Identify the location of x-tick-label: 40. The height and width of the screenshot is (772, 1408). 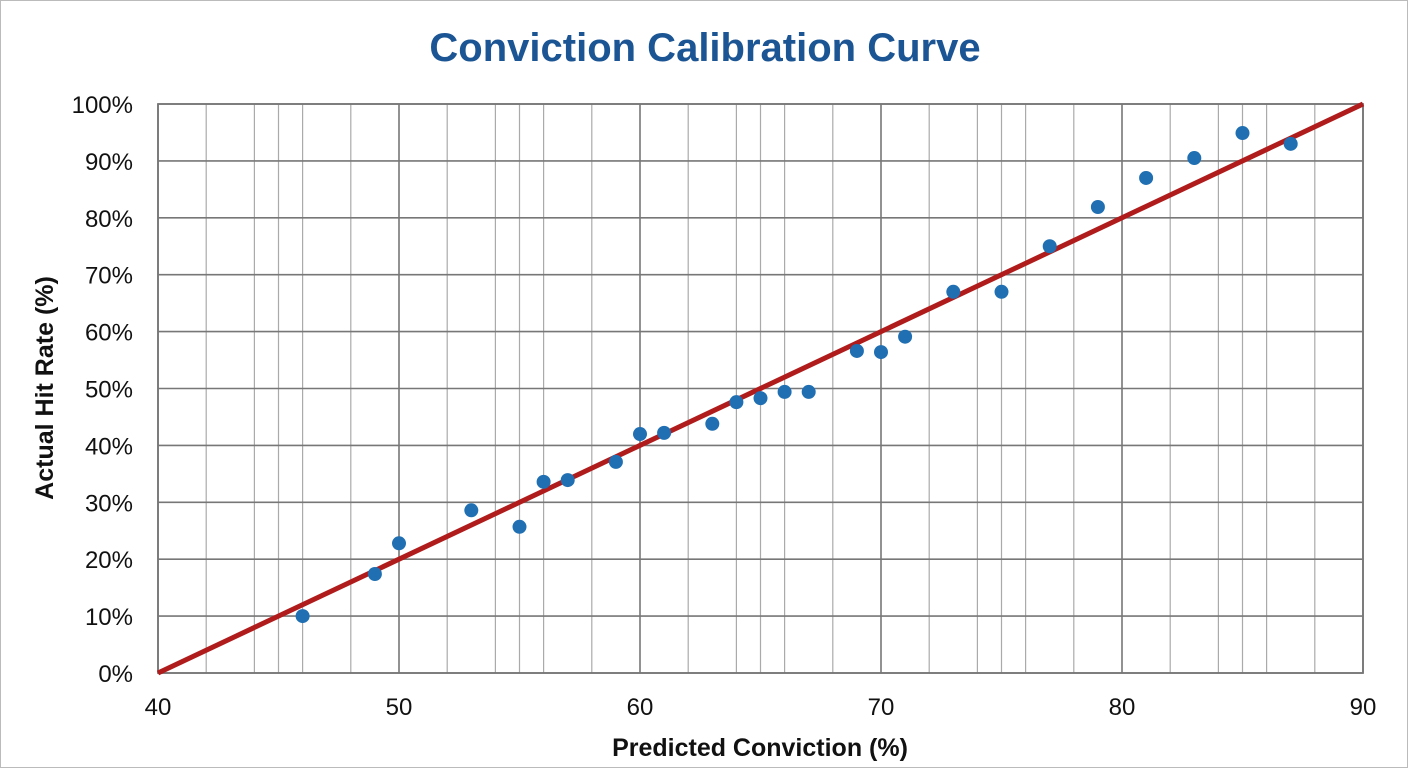
(158, 707).